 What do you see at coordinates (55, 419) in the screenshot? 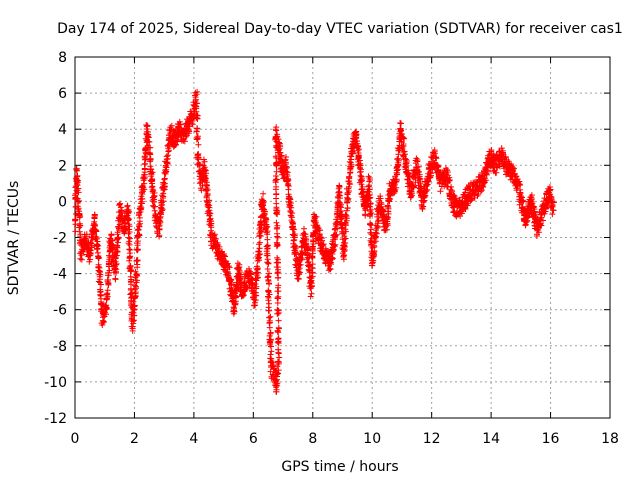
I see `y-tick-label: -12` at bounding box center [55, 419].